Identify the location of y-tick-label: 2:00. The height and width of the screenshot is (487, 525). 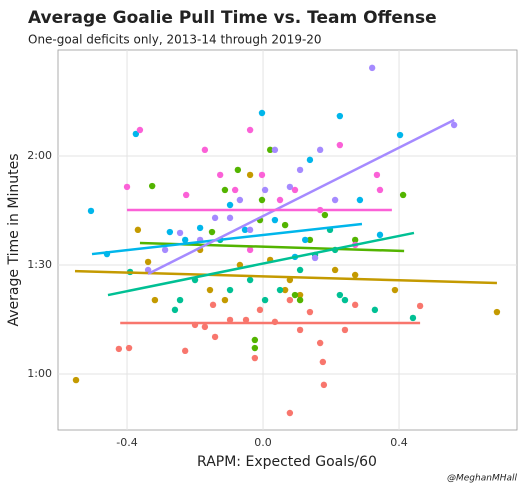
(39, 155).